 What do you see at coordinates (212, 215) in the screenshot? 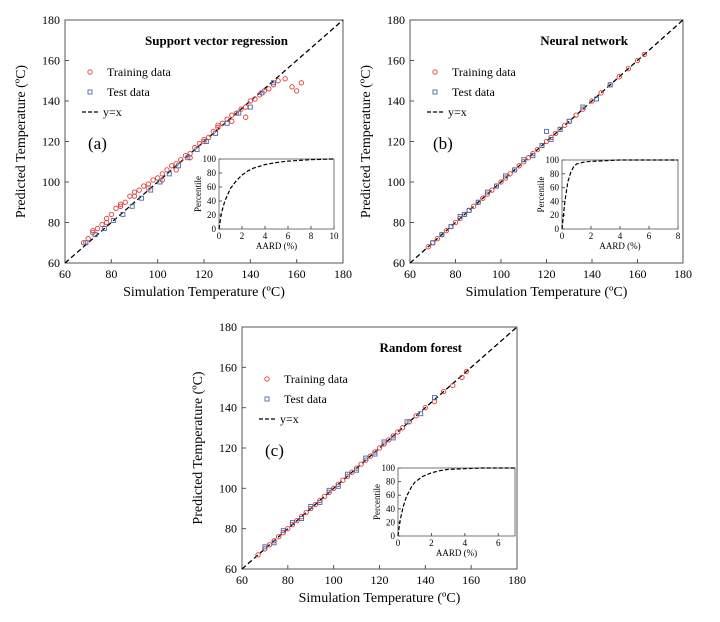
I see `inset-y-tick-label: 20` at bounding box center [212, 215].